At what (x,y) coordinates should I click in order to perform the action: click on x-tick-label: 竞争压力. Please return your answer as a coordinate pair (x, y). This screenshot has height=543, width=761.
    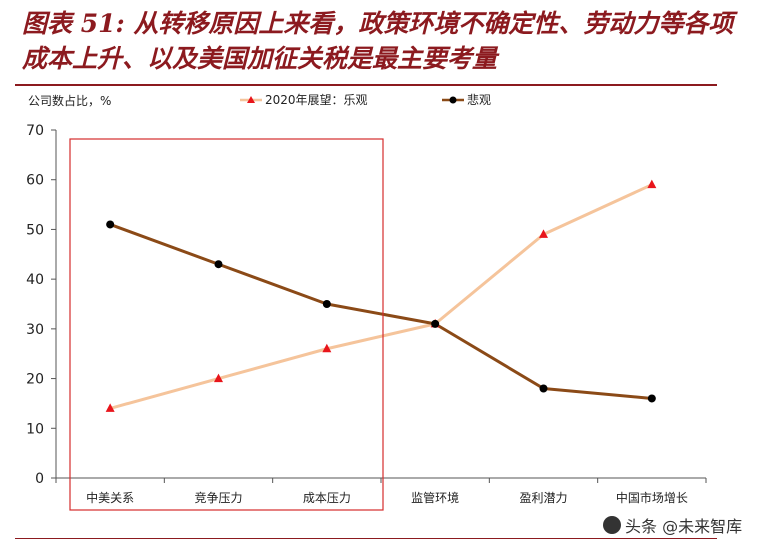
    Looking at the image, I should click on (218, 498).